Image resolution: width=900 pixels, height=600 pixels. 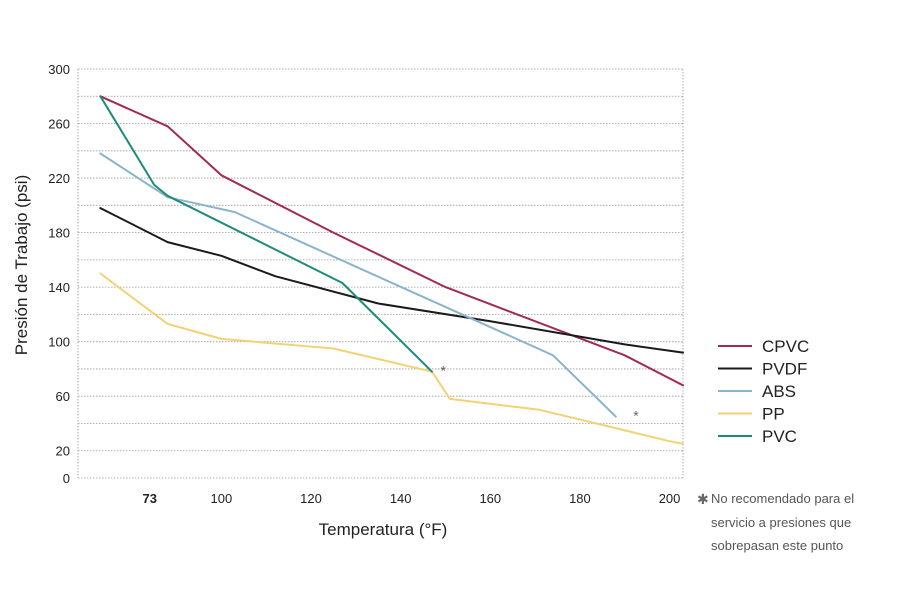 I want to click on y-tick-label: 100, so click(x=59, y=342).